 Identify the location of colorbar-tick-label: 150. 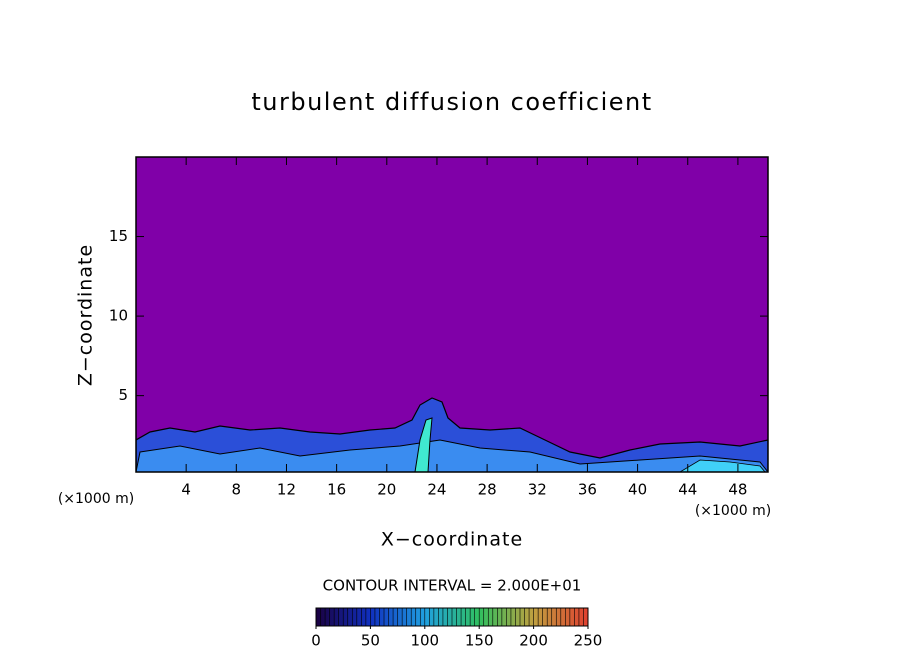
(479, 641).